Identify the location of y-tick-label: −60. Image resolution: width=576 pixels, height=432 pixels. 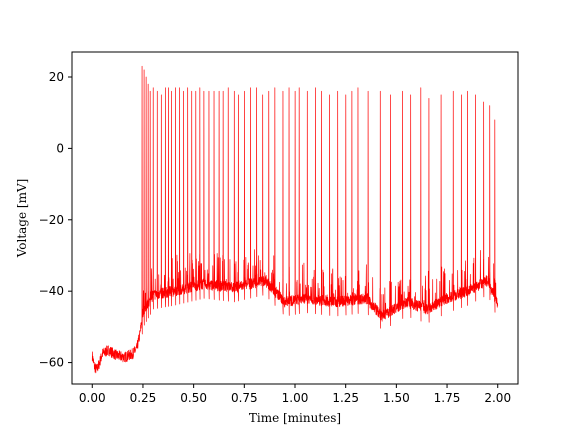
(51, 363).